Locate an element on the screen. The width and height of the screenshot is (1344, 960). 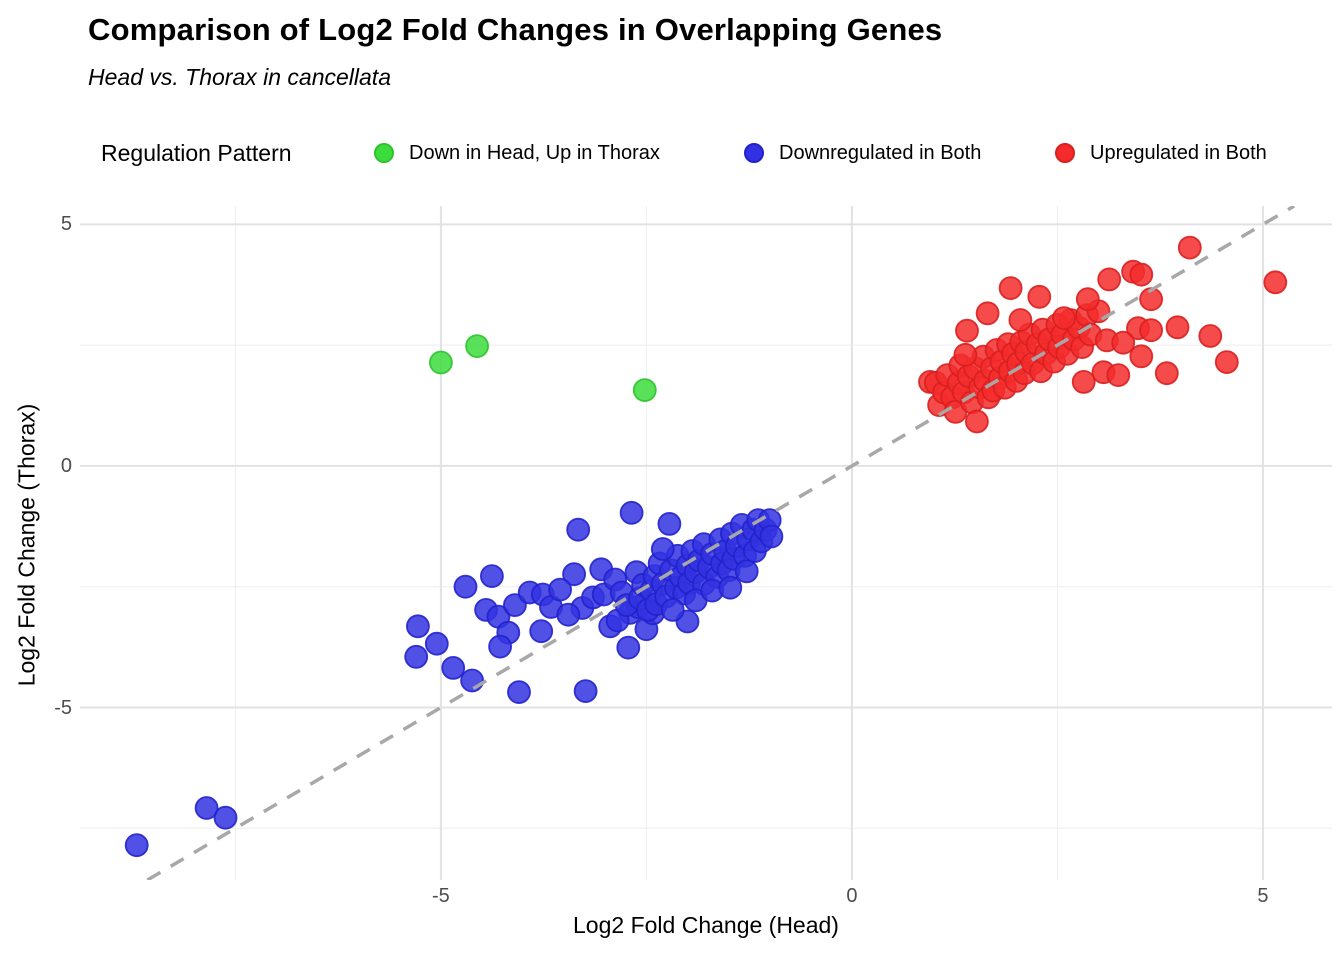
x-tick-label: -5 is located at coordinates (440, 896).